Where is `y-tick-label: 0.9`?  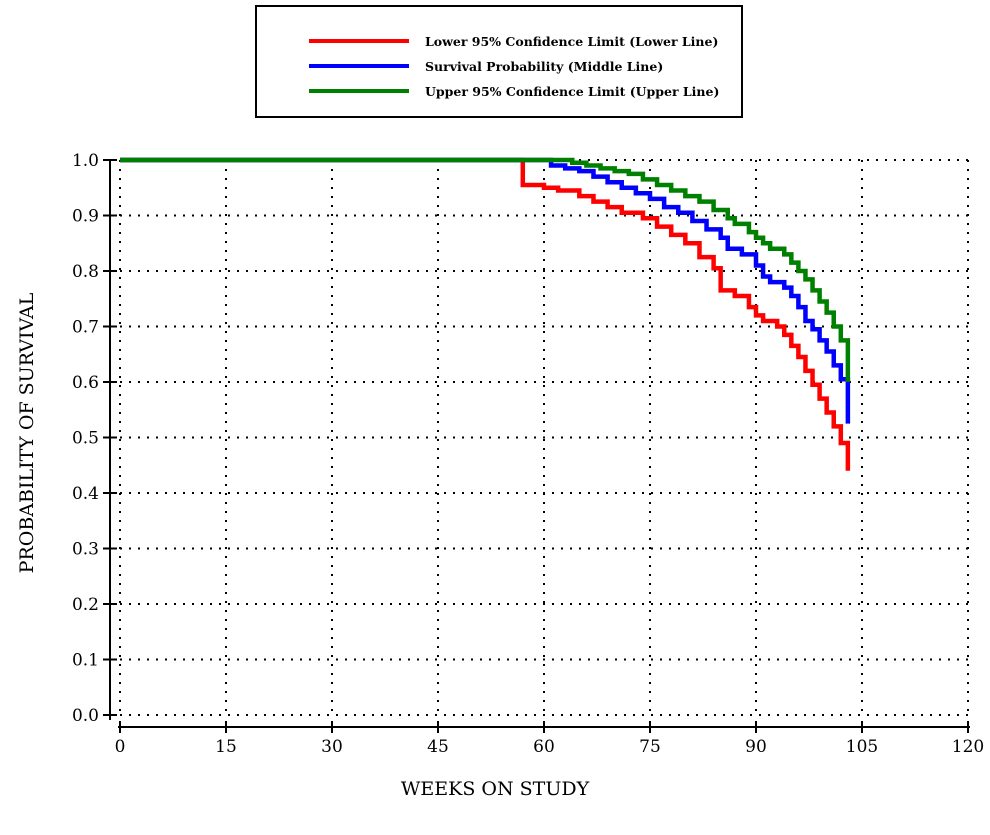 y-tick-label: 0.9 is located at coordinates (85, 217).